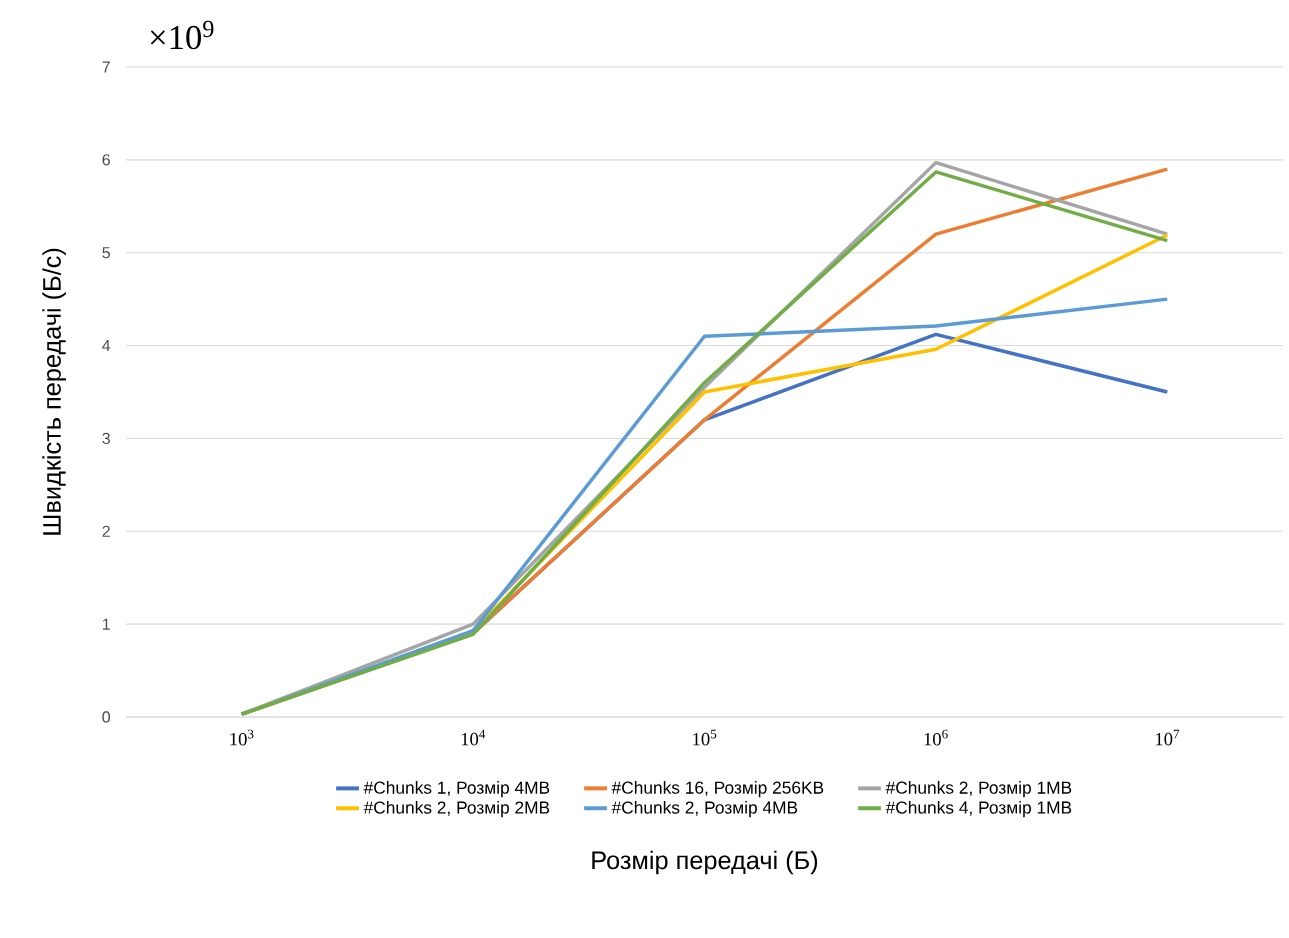  Describe the element at coordinates (106, 253) in the screenshot. I see `y-tick-label: 5` at that location.